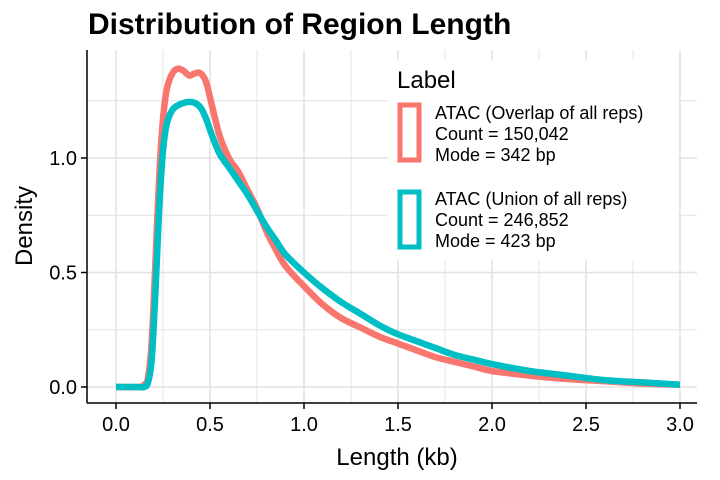 The height and width of the screenshot is (480, 720). I want to click on x-tick-label: 3.0, so click(680, 425).